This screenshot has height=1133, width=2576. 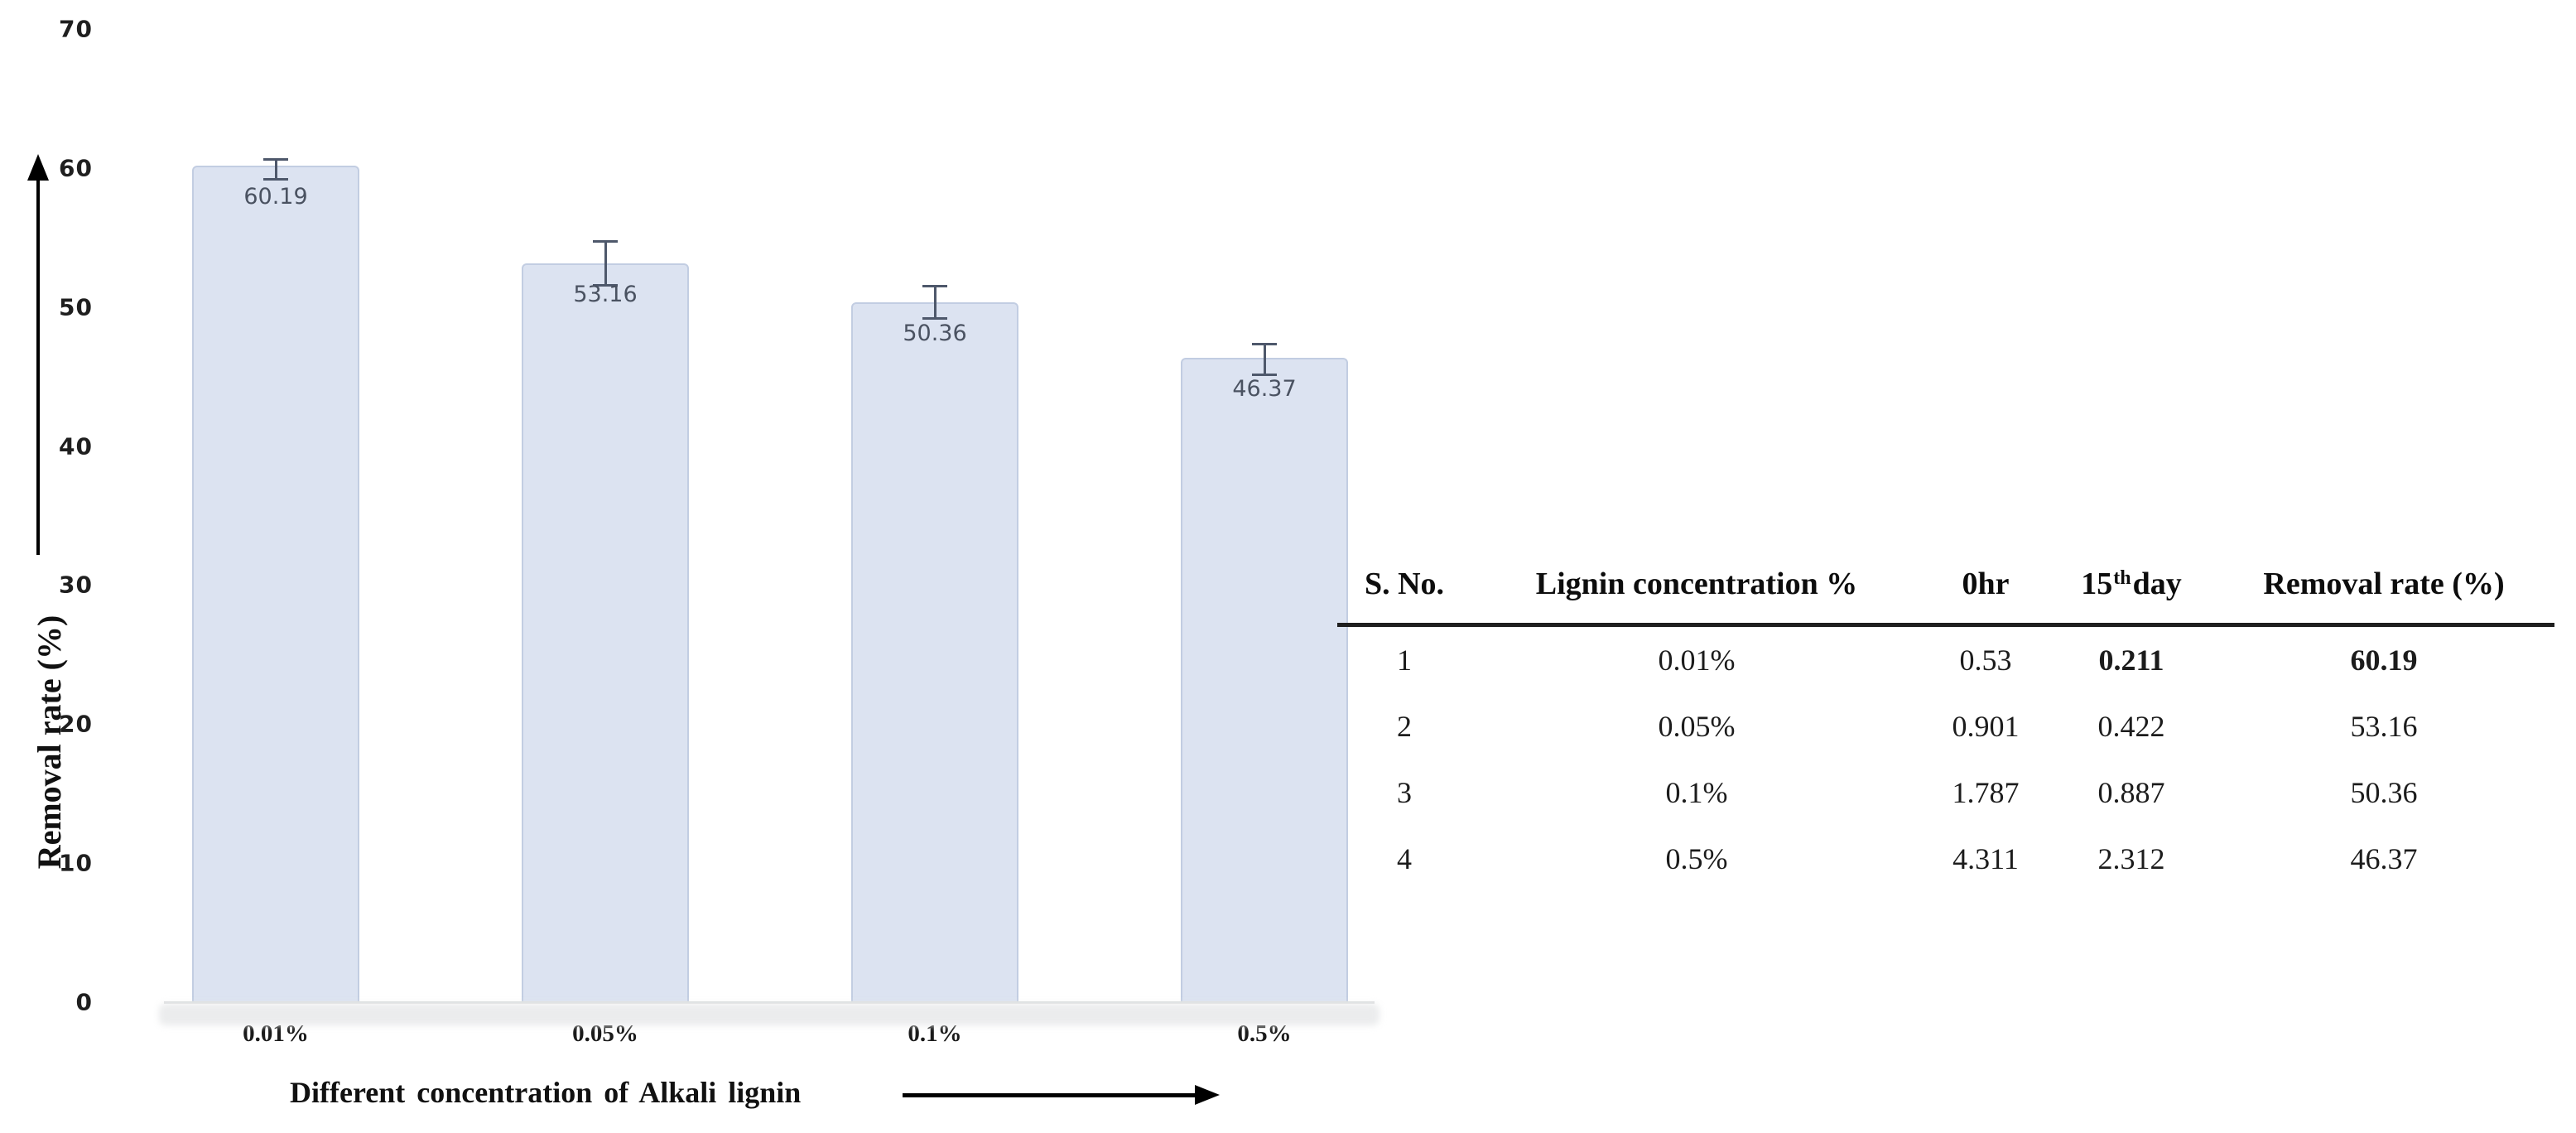 I want to click on table-cell: 50.36, so click(x=2384, y=792).